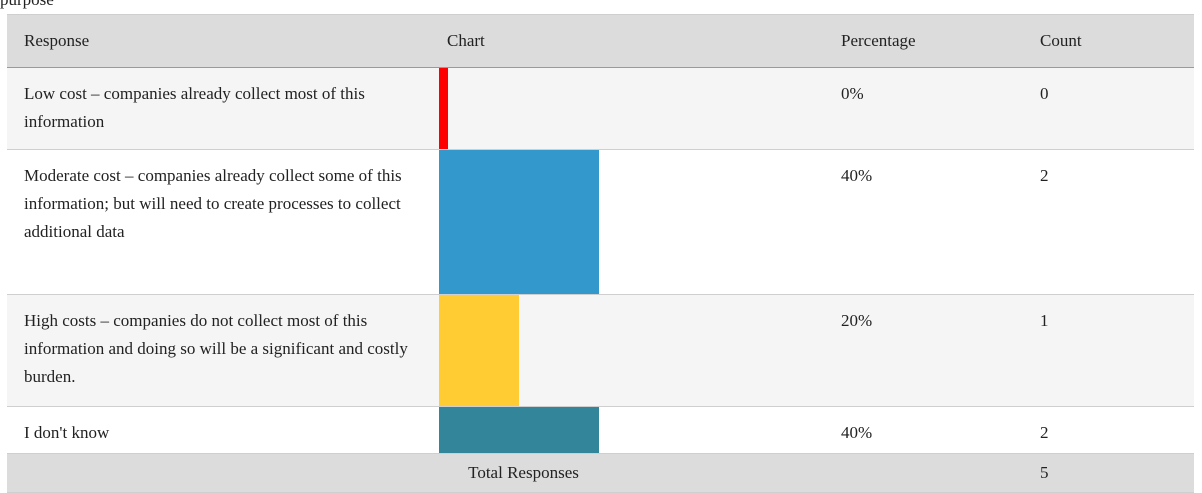 The height and width of the screenshot is (493, 1202). Describe the element at coordinates (1117, 350) in the screenshot. I see `count-value: 1` at that location.